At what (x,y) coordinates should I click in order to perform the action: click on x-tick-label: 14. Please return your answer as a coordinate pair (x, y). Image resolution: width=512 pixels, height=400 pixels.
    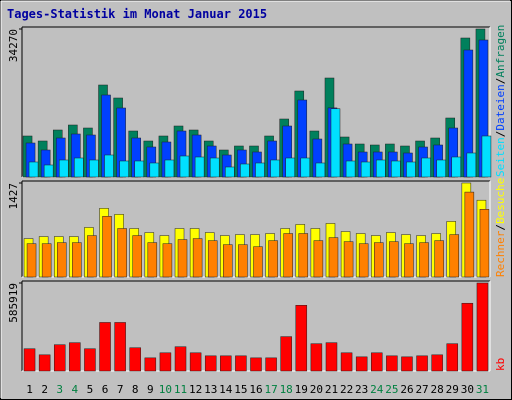
    Looking at the image, I should click on (226, 389).